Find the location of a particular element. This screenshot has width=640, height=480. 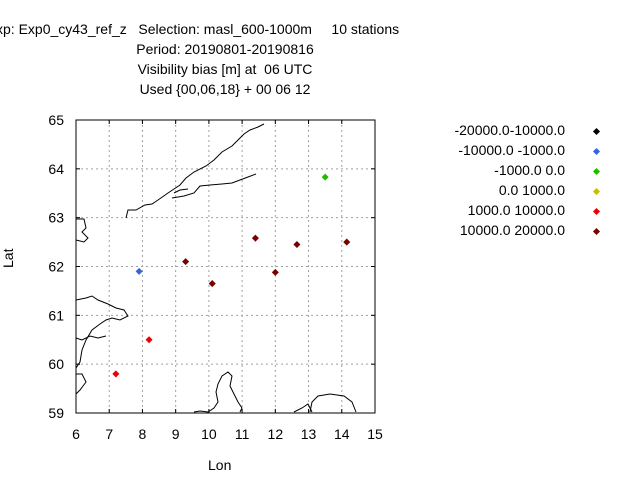

legend-entry-label: 0.0 1000.0 is located at coordinates (531, 190).